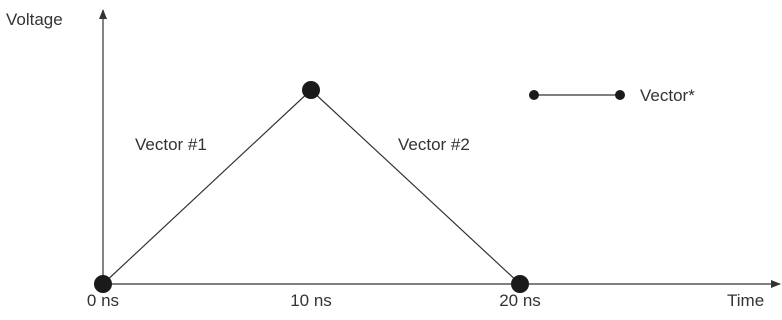 The image size is (782, 320). What do you see at coordinates (667, 95) in the screenshot?
I see `legend-label: Vector*` at bounding box center [667, 95].